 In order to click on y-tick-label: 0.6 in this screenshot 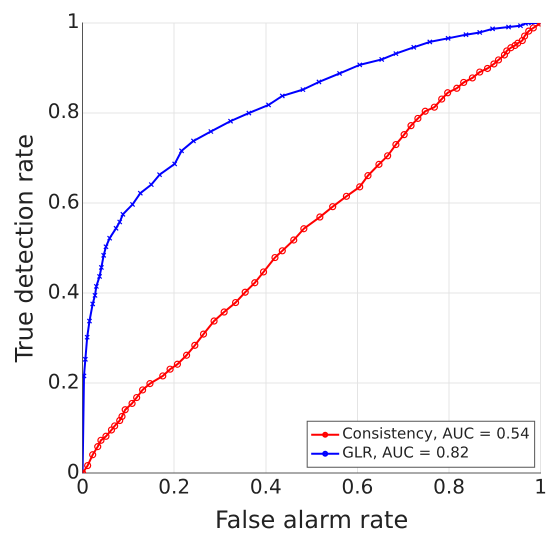, I will do `click(64, 201)`.